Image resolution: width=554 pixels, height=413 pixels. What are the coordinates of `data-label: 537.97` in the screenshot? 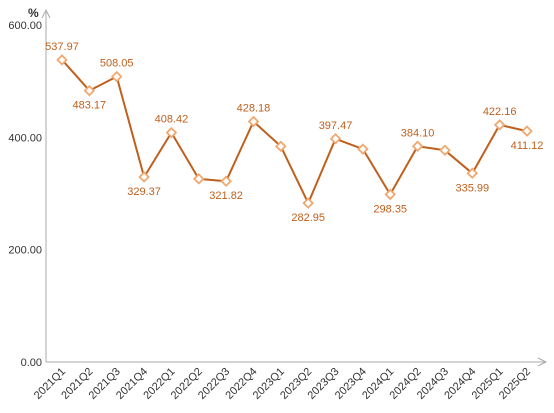 It's located at (62, 47).